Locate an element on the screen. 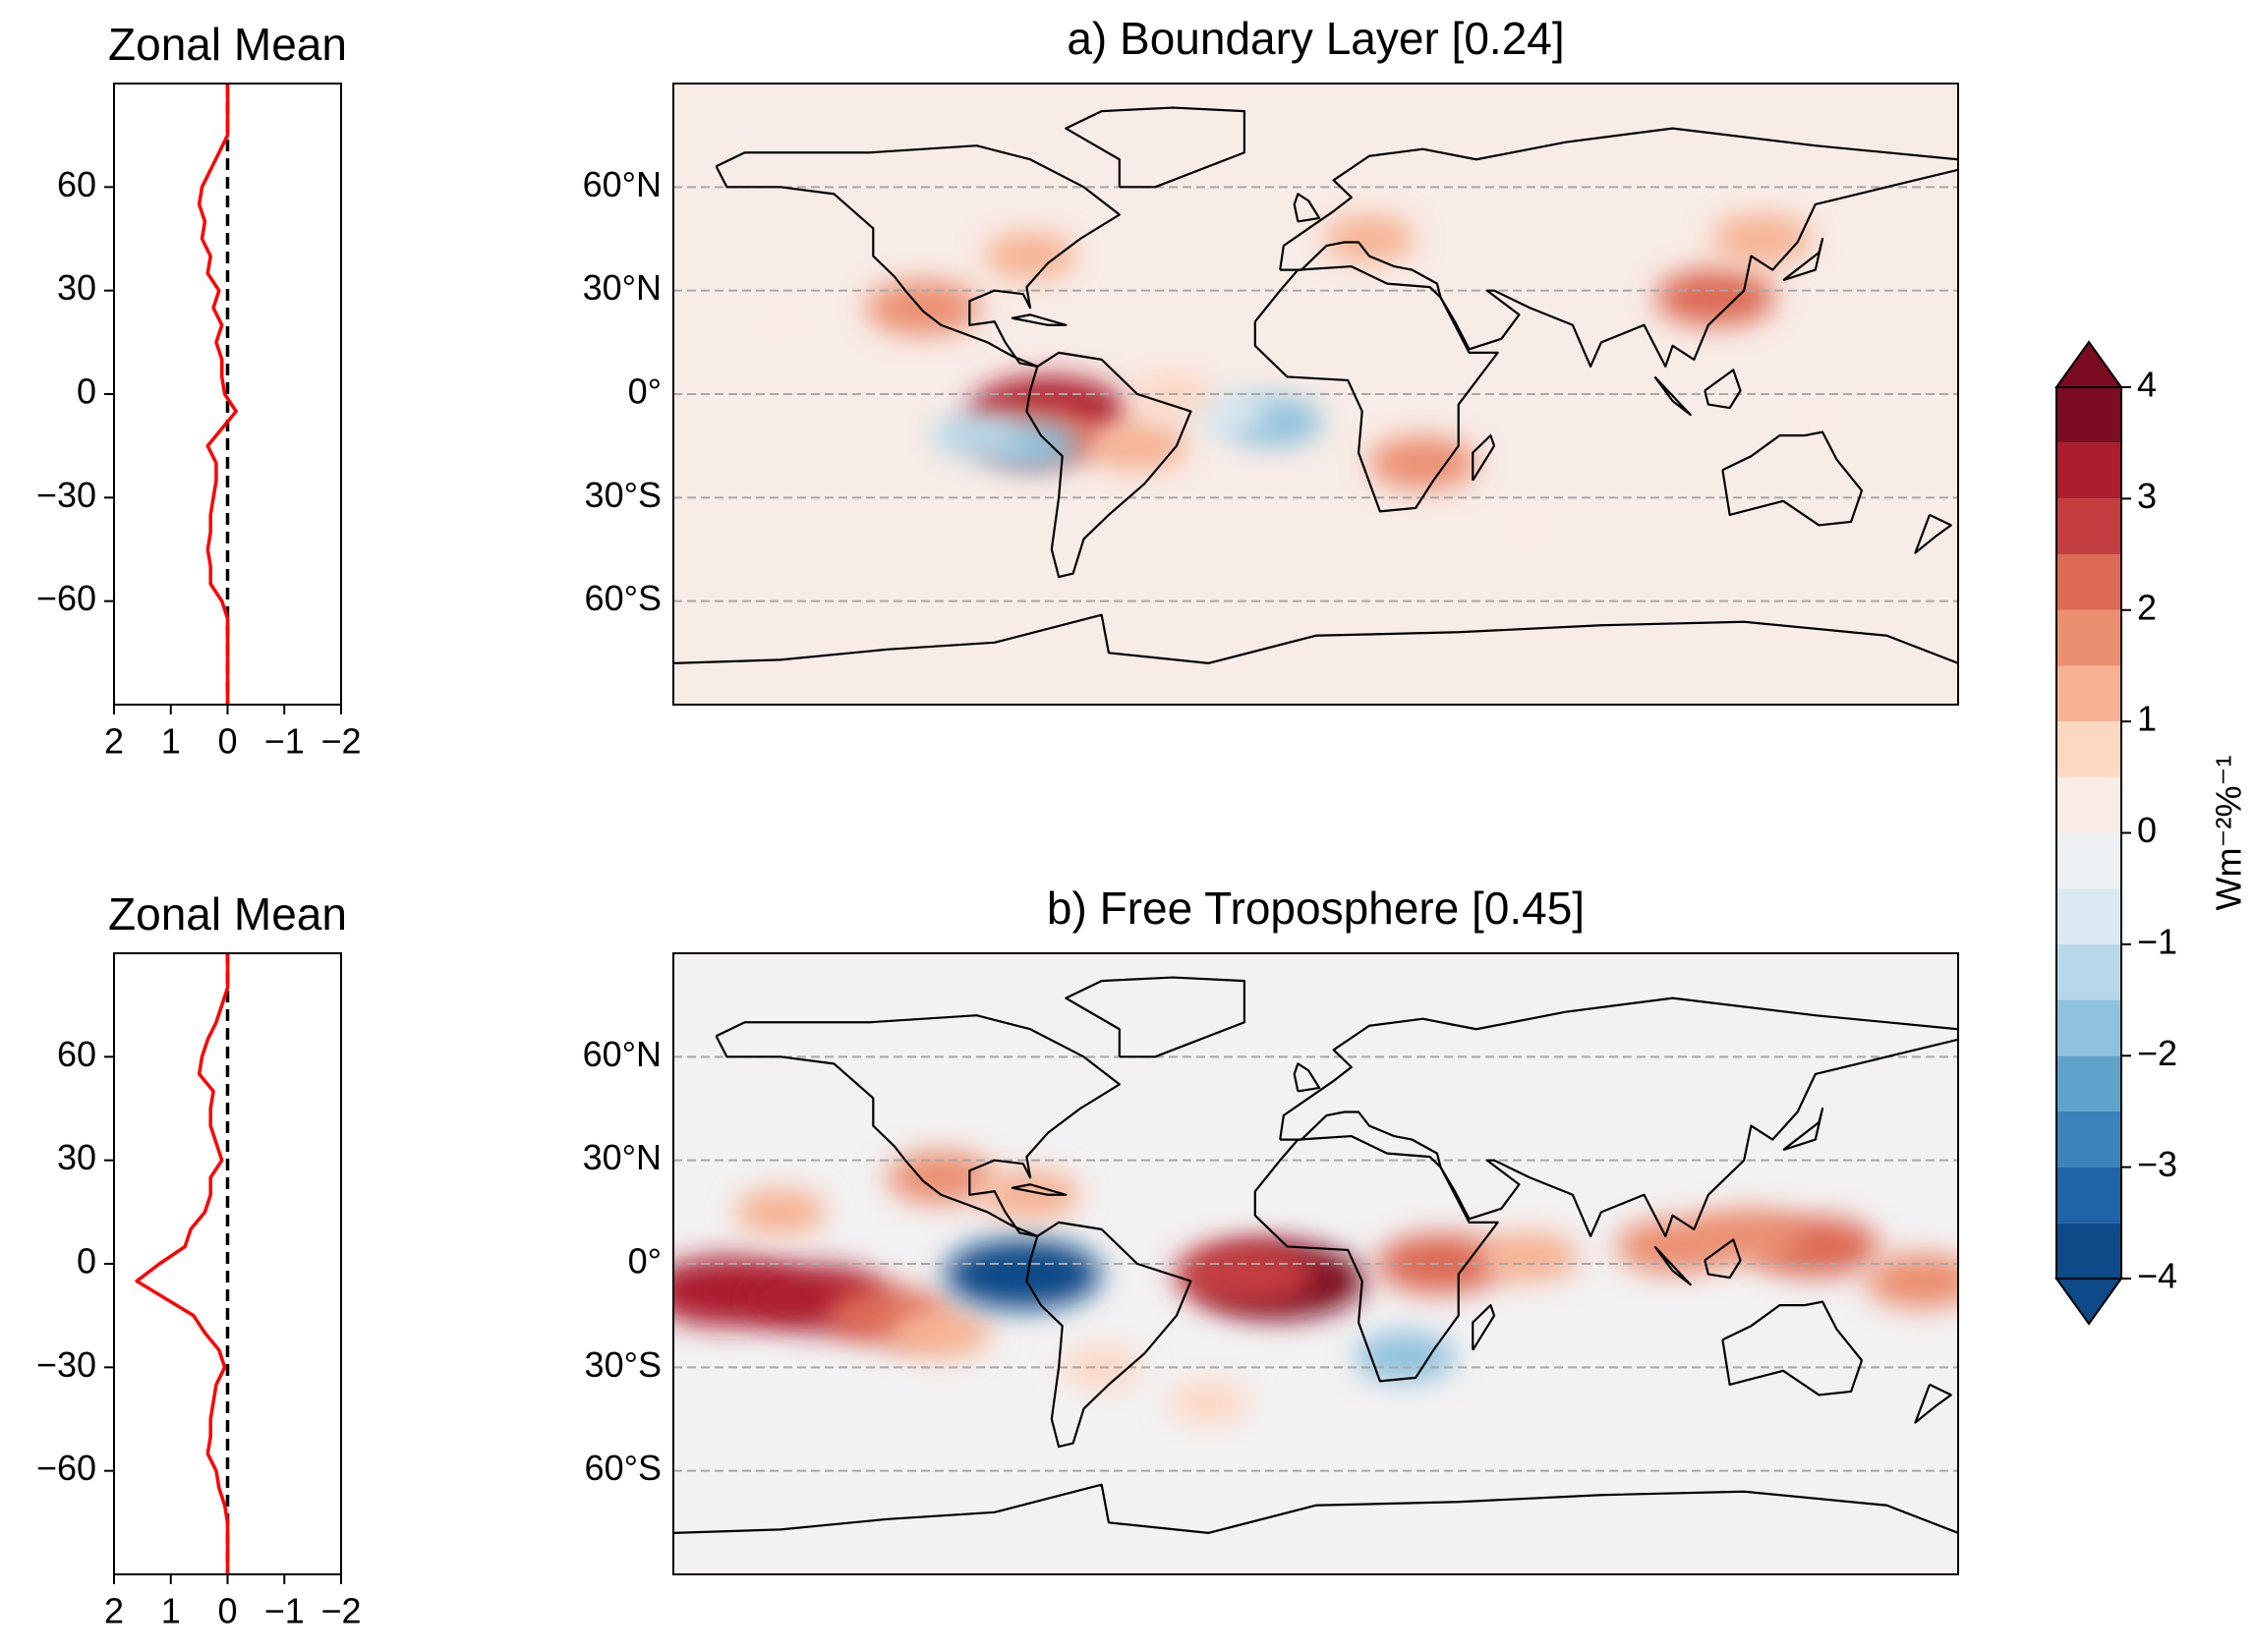  panel-title: b) Free Troposphere [0.45] is located at coordinates (1316, 908).